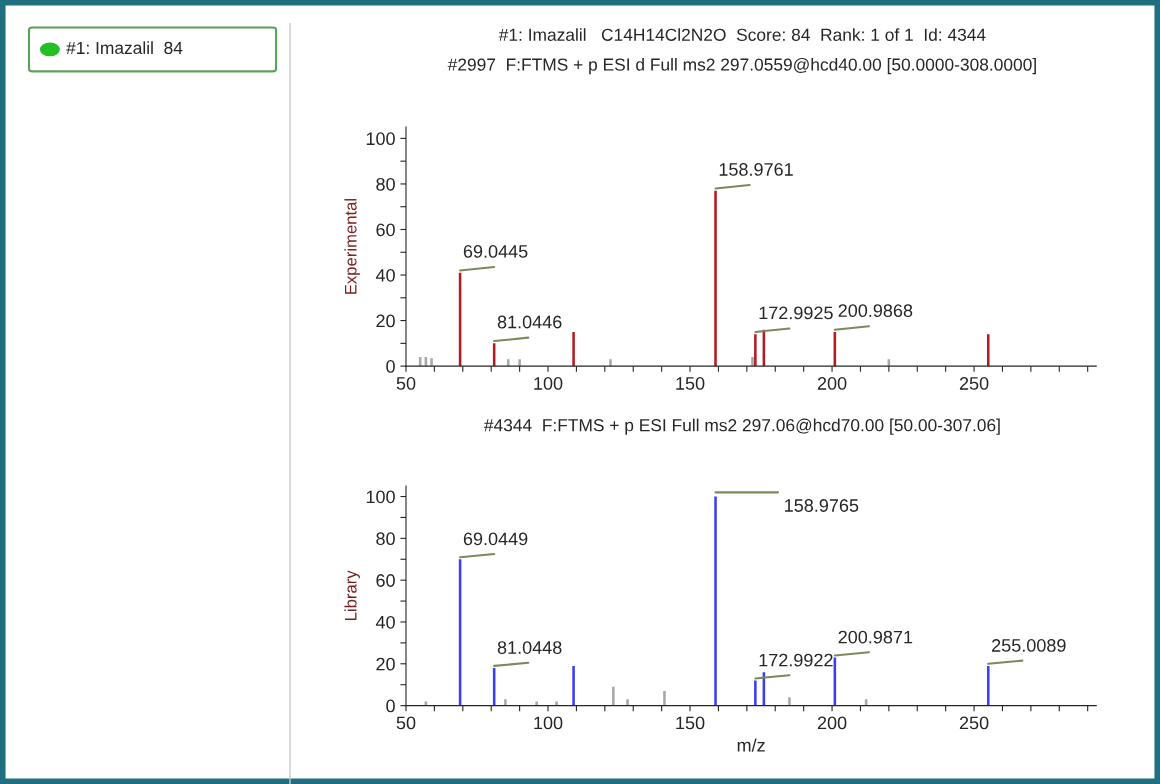 Image resolution: width=1160 pixels, height=784 pixels. I want to click on annotation: 200.9871, so click(875, 637).